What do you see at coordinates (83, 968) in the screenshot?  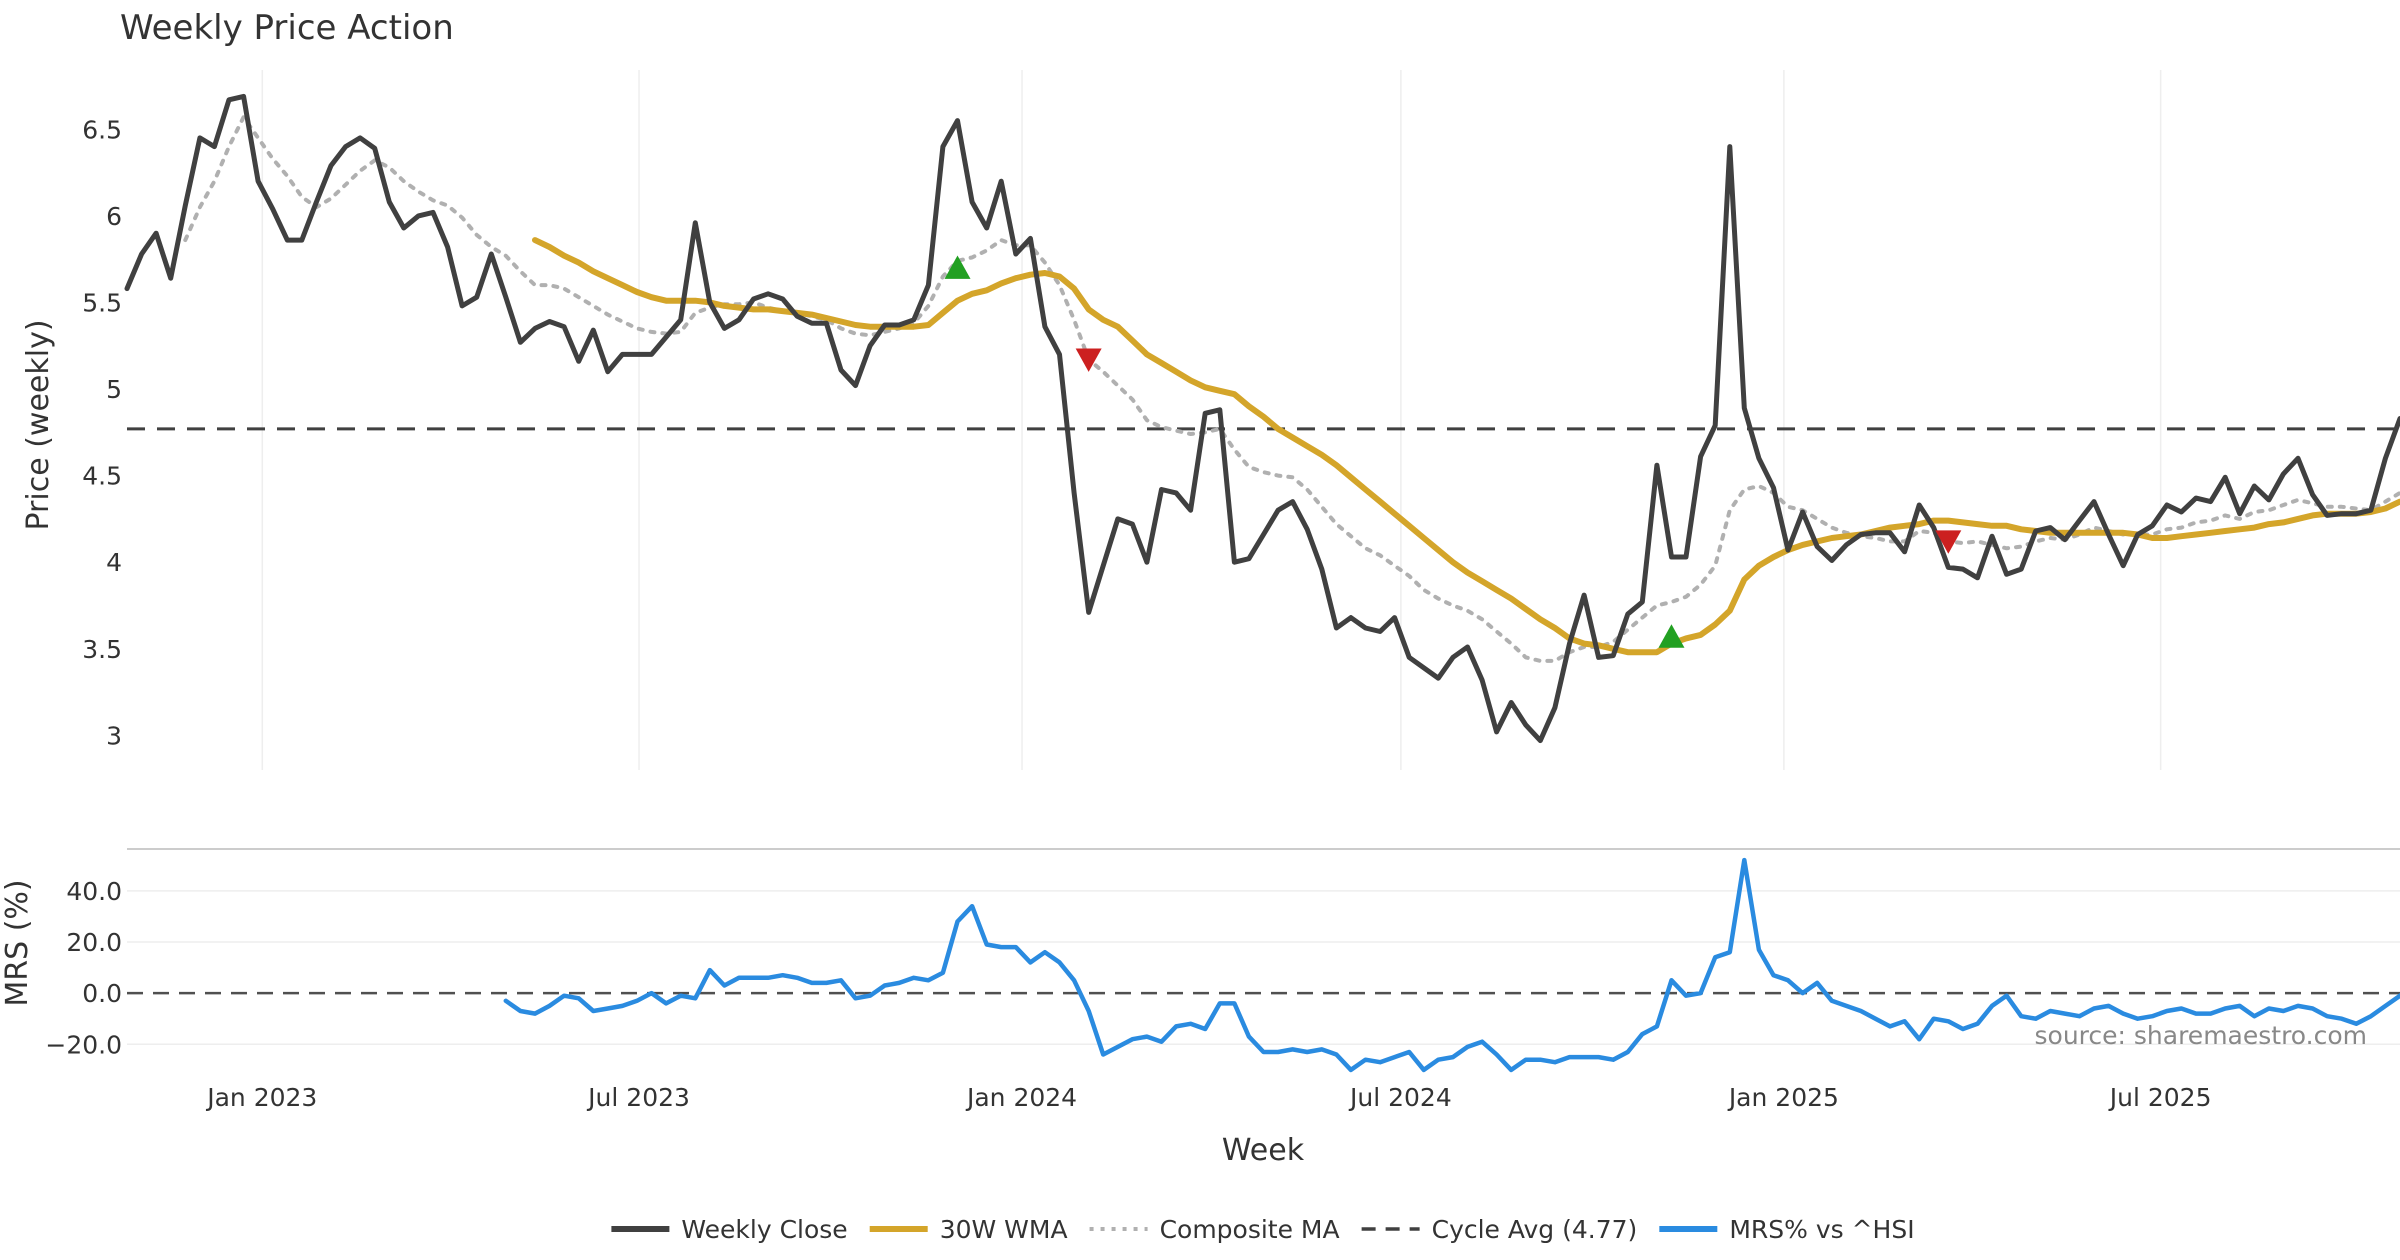 I see `mrs-y-tick-labels: 40.0 20.0 0.0 −20.0` at bounding box center [83, 968].